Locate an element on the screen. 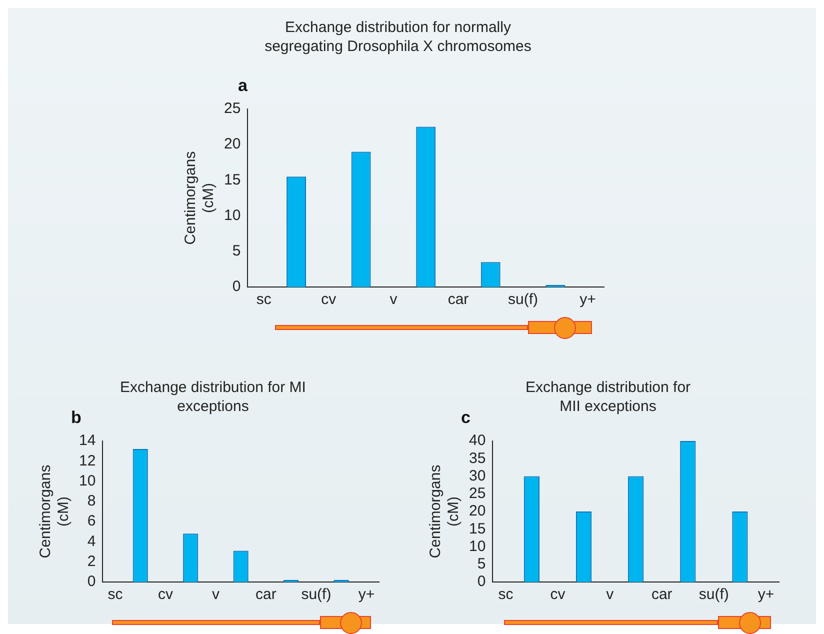 The width and height of the screenshot is (824, 634). y-tick-label: 2 is located at coordinates (91, 561).